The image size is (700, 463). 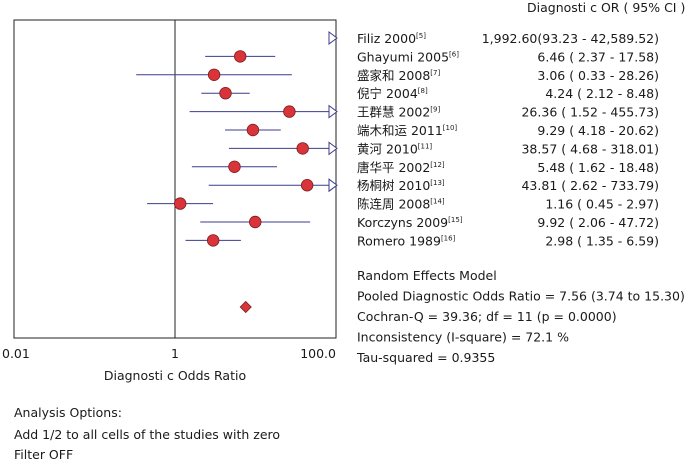 I want to click on column-header: Diagnosti c OR ( 95% CI ), so click(x=606, y=7).